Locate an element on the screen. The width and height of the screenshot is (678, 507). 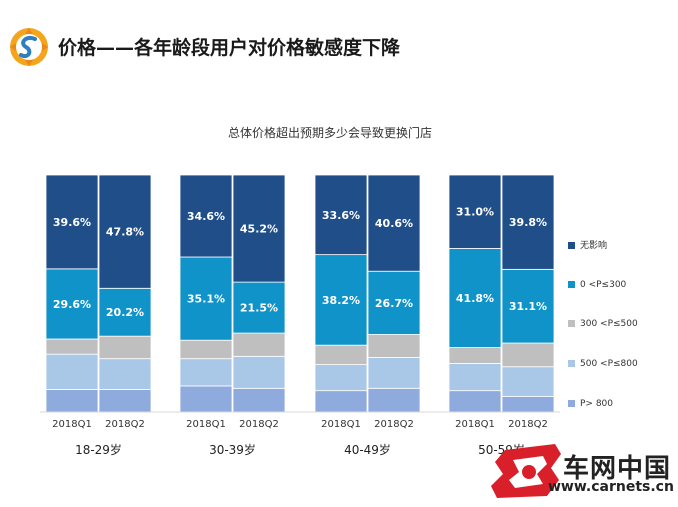
data-label: 39.6% is located at coordinates (72, 222).